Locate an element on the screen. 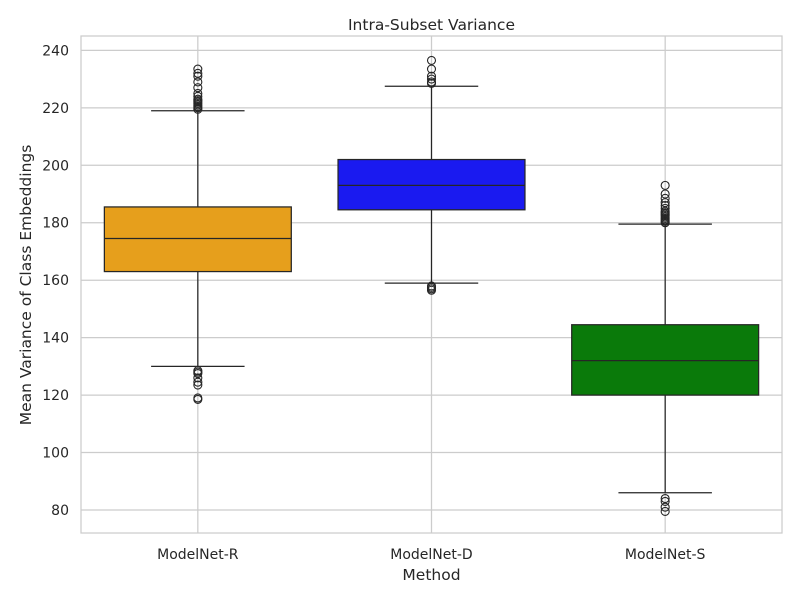  y-tick-label: 160 is located at coordinates (55, 281).